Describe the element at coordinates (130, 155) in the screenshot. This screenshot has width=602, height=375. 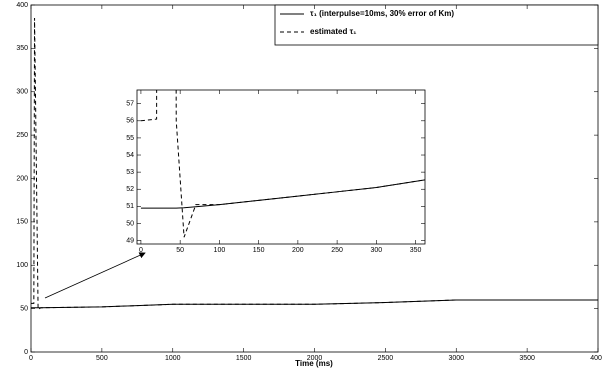
I see `y-tick-label: 54` at that location.